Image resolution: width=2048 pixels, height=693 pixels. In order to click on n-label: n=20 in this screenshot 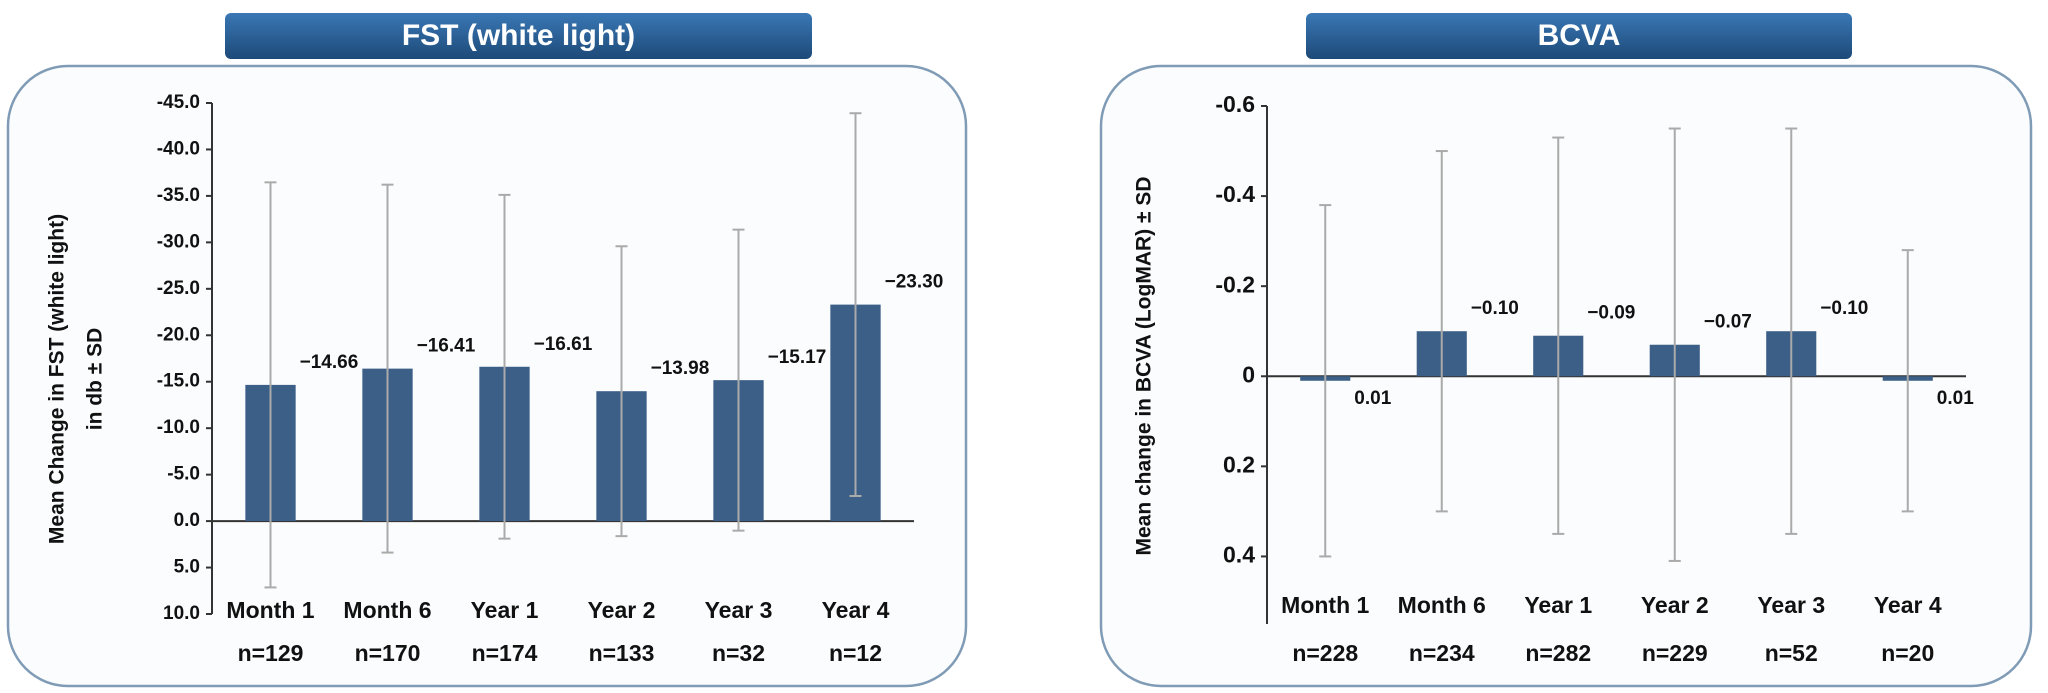, I will do `click(1907, 653)`.